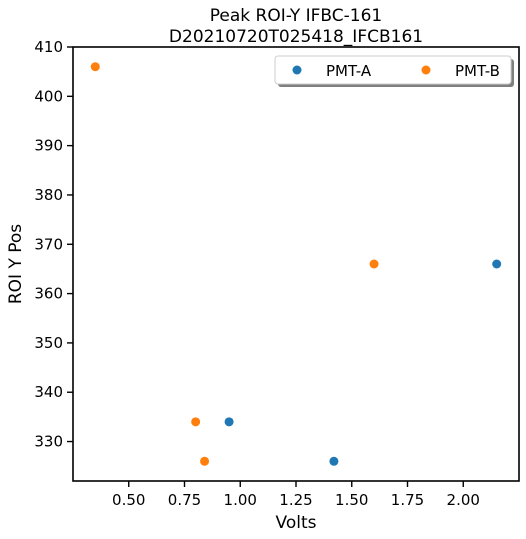 The width and height of the screenshot is (526, 539). Describe the element at coordinates (295, 500) in the screenshot. I see `x-tick-label: 1.25` at that location.